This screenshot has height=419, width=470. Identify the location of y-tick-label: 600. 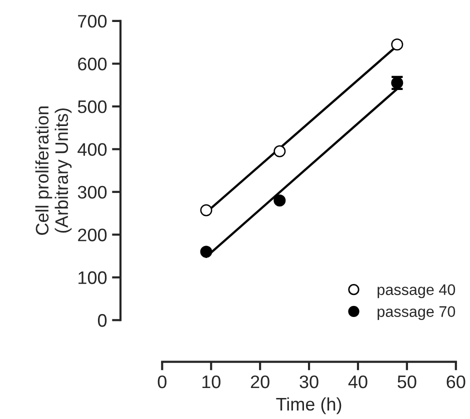
(92, 64).